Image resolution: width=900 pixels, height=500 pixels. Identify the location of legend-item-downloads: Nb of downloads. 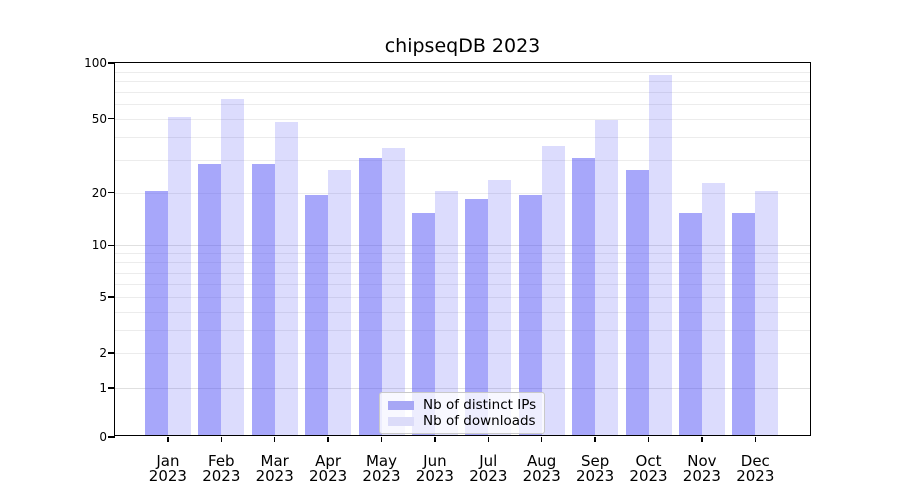
(462, 421).